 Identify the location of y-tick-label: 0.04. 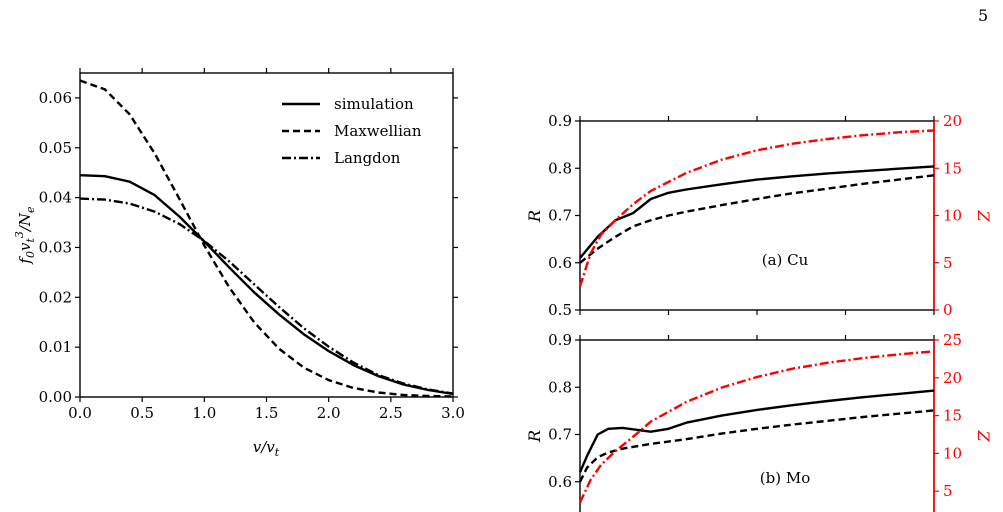
(55, 198).